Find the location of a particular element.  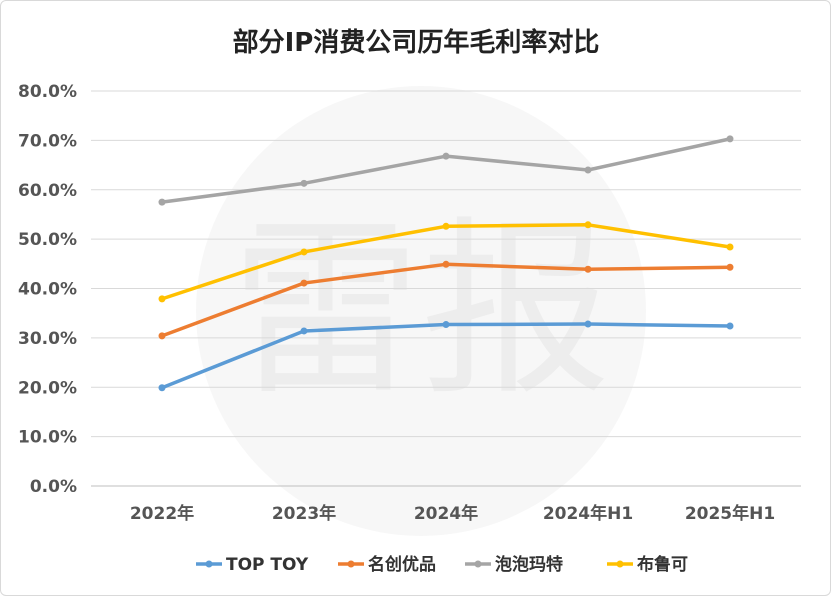

x-axis-ticks: 2022年 2023年 2024年 2024年H1 2025年H1 is located at coordinates (452, 513).